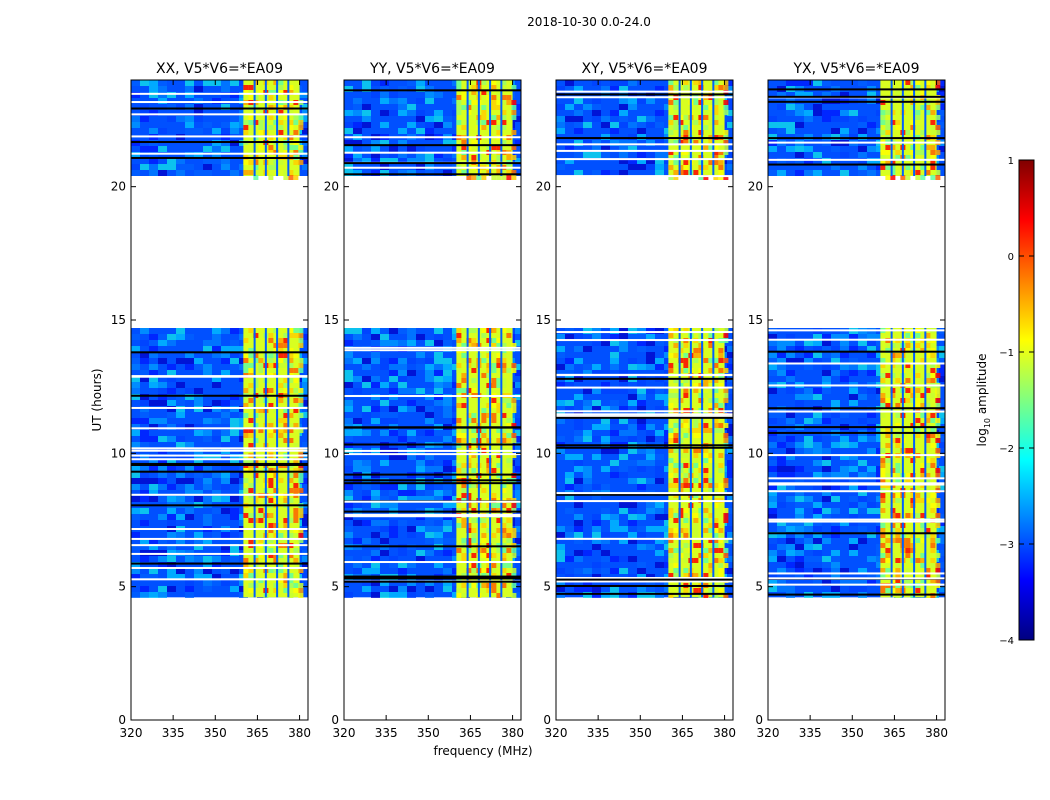  Describe the element at coordinates (97, 399) in the screenshot. I see `y-axis-label: UT (hours)` at that location.